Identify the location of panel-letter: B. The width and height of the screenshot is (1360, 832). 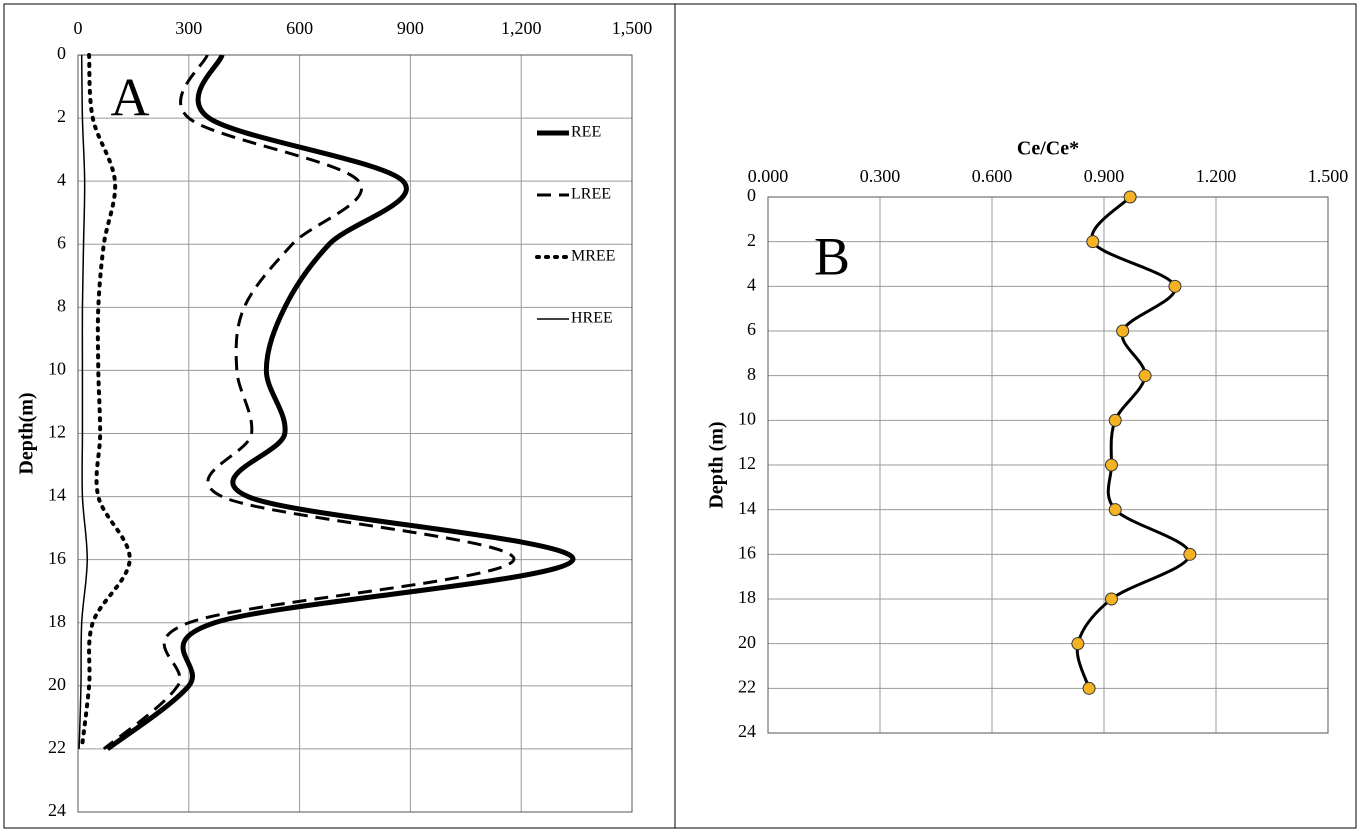
(832, 256).